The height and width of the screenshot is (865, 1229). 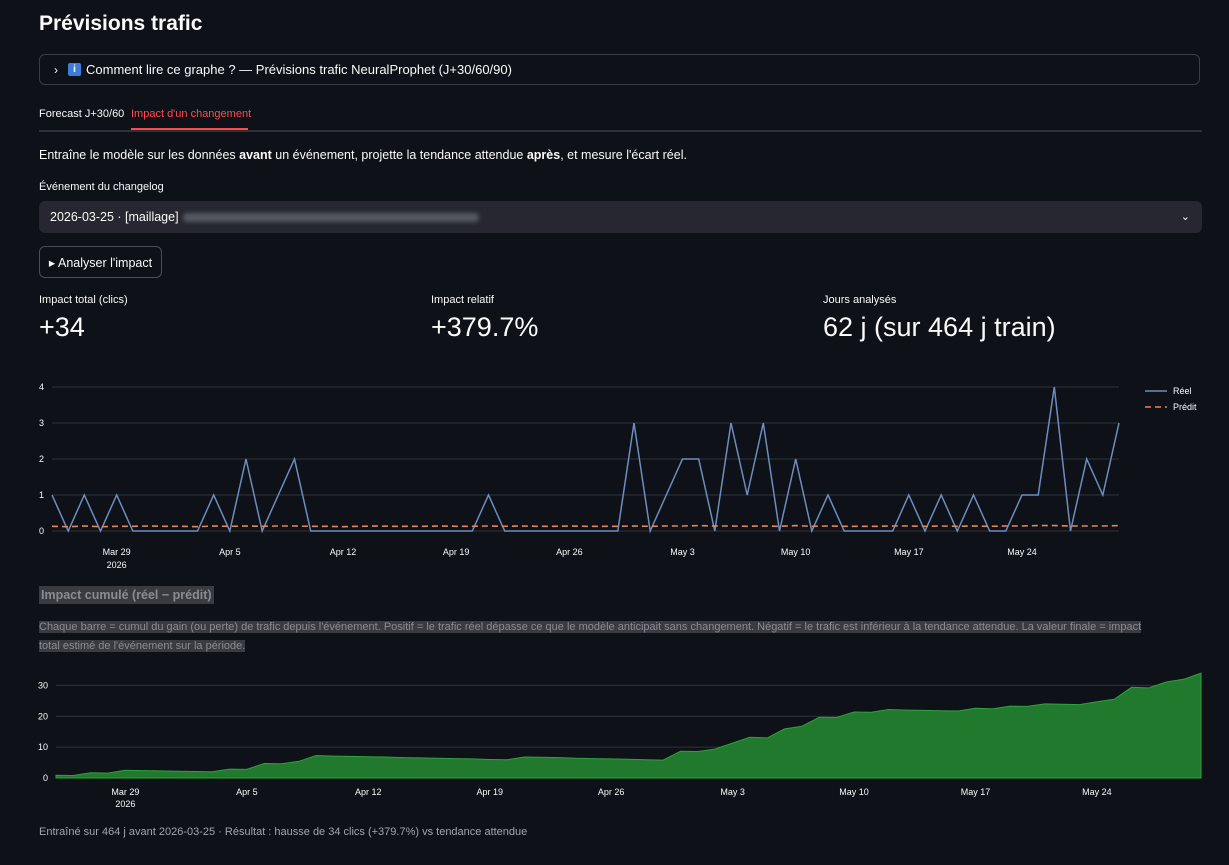 I want to click on event-select-value: 2026-03-25 · [maillage], so click(x=114, y=217).